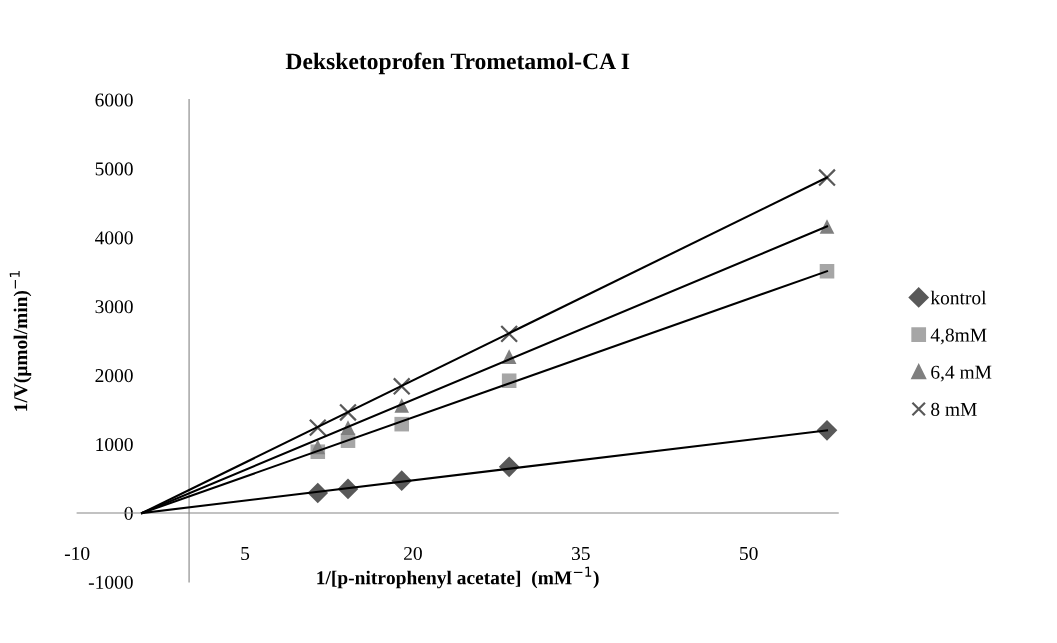 The height and width of the screenshot is (643, 1057). Describe the element at coordinates (413, 553) in the screenshot. I see `x-tick-label: 20` at that location.